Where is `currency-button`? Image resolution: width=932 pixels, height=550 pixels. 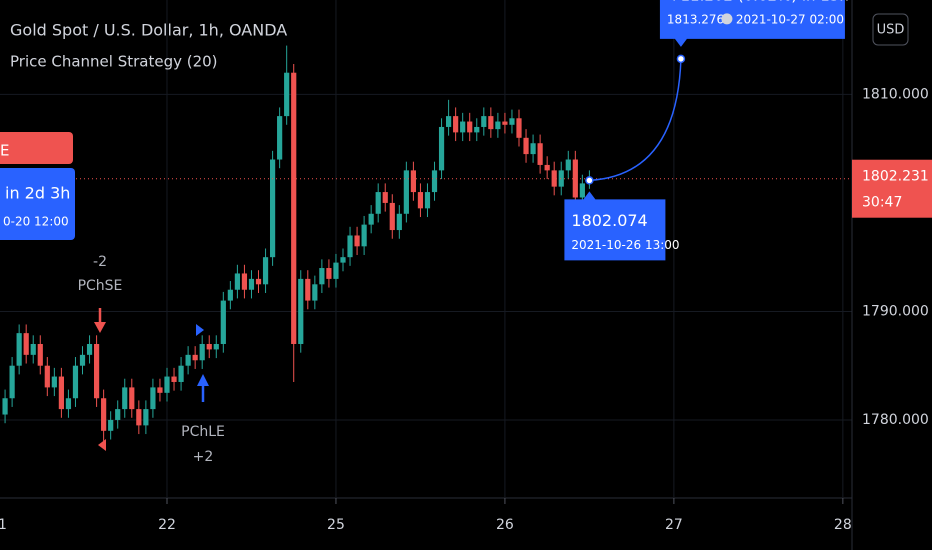
currency-button is located at coordinates (890, 29).